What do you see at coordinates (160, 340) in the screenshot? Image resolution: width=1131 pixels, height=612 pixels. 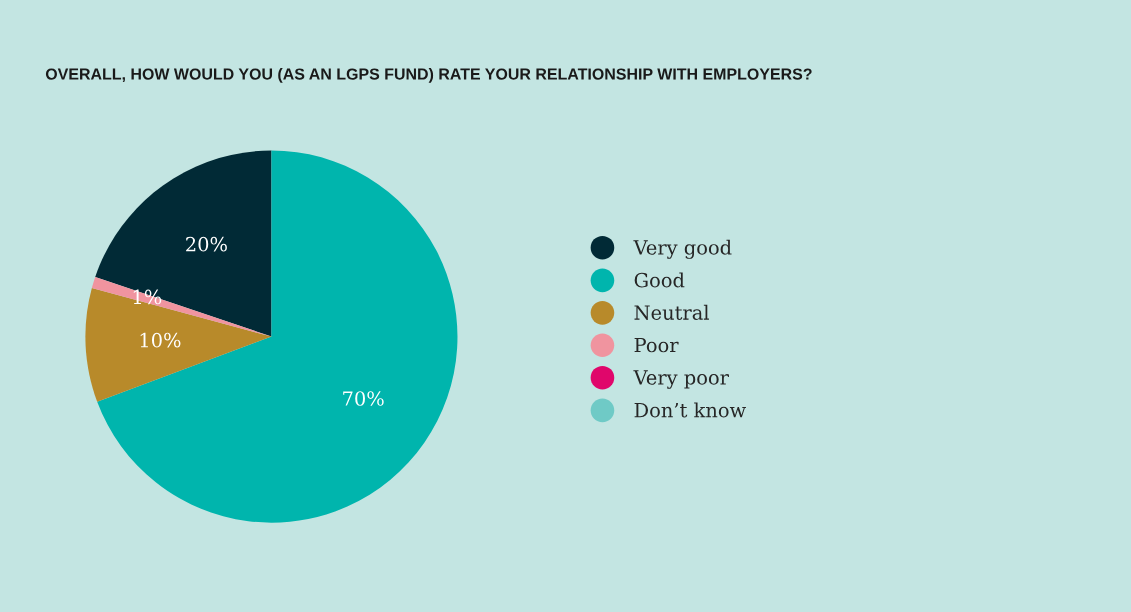 I see `data-label: 10%` at bounding box center [160, 340].